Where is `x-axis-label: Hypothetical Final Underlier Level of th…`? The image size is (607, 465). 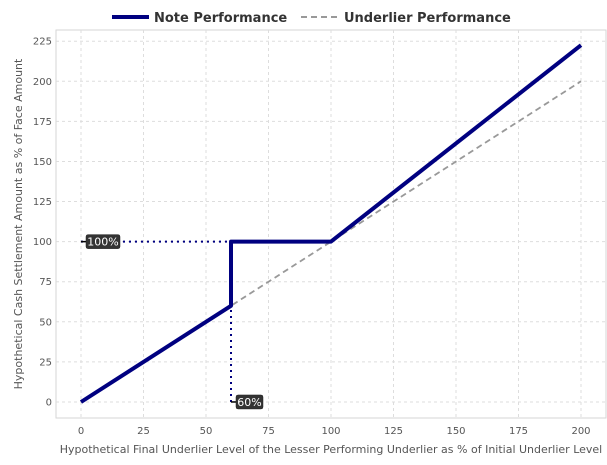 x-axis-label: Hypothetical Final Underlier Level of th… is located at coordinates (331, 449).